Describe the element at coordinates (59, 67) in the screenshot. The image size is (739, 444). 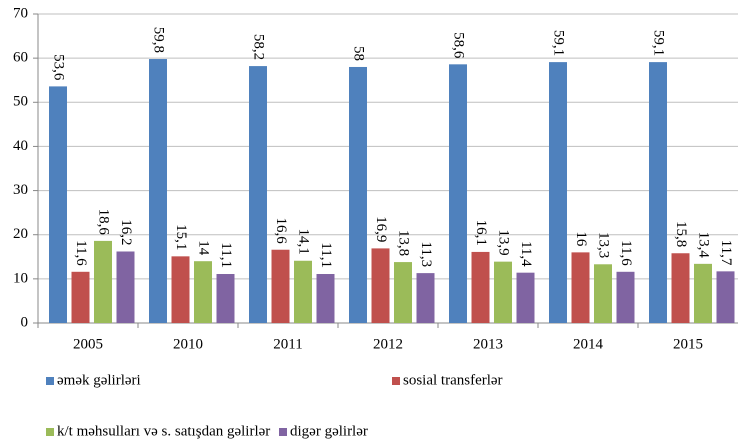
I see `data-label: 53,6` at that location.